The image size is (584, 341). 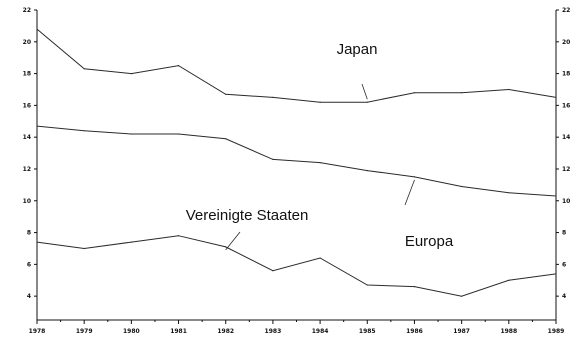 I want to click on y-tick-label-right: 6, so click(x=564, y=264).